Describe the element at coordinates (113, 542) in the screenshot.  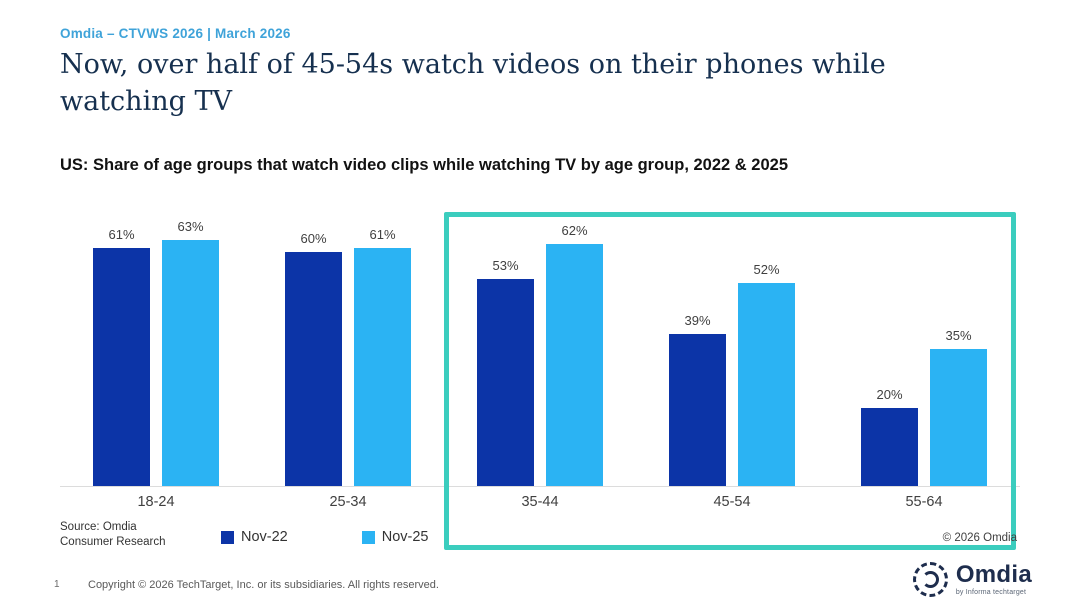
I see `source-note-line2: Consumer Research` at that location.